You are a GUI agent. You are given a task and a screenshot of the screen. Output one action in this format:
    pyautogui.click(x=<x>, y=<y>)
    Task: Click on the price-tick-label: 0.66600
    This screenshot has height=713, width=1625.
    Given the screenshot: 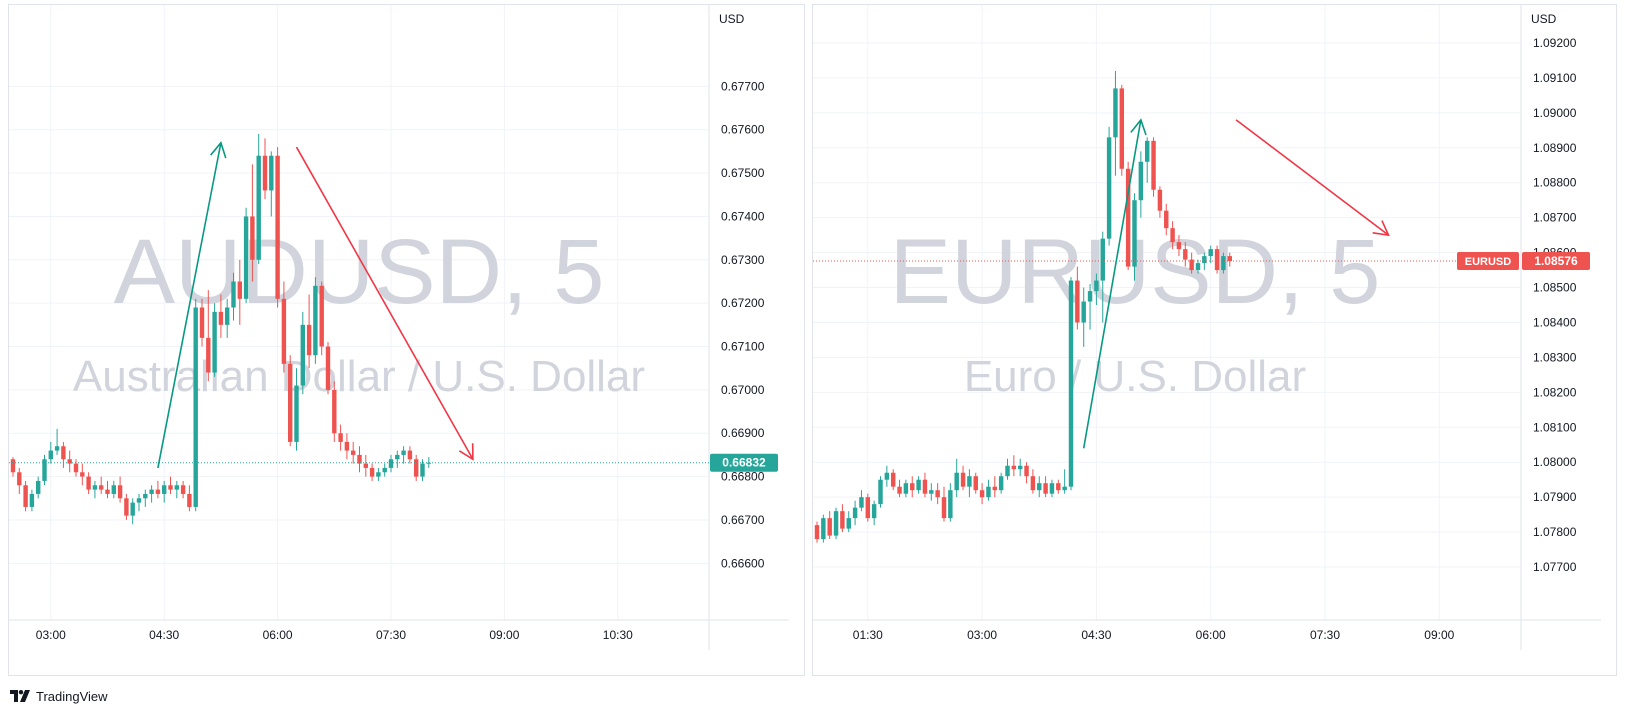 What is the action you would take?
    pyautogui.click(x=743, y=563)
    